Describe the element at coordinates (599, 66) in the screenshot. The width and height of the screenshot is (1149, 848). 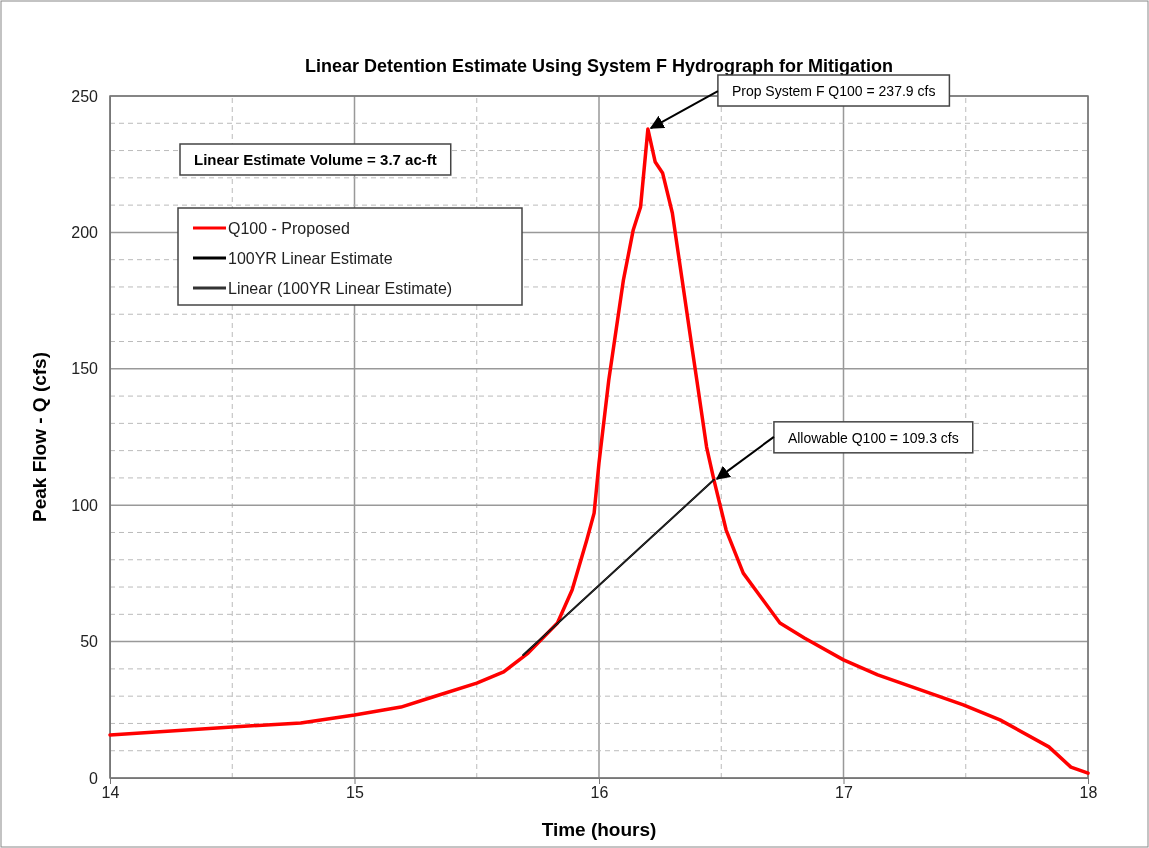
I see `chart-title: Linear Detention Estimate Using System F Hydrograph for Mitigation` at that location.